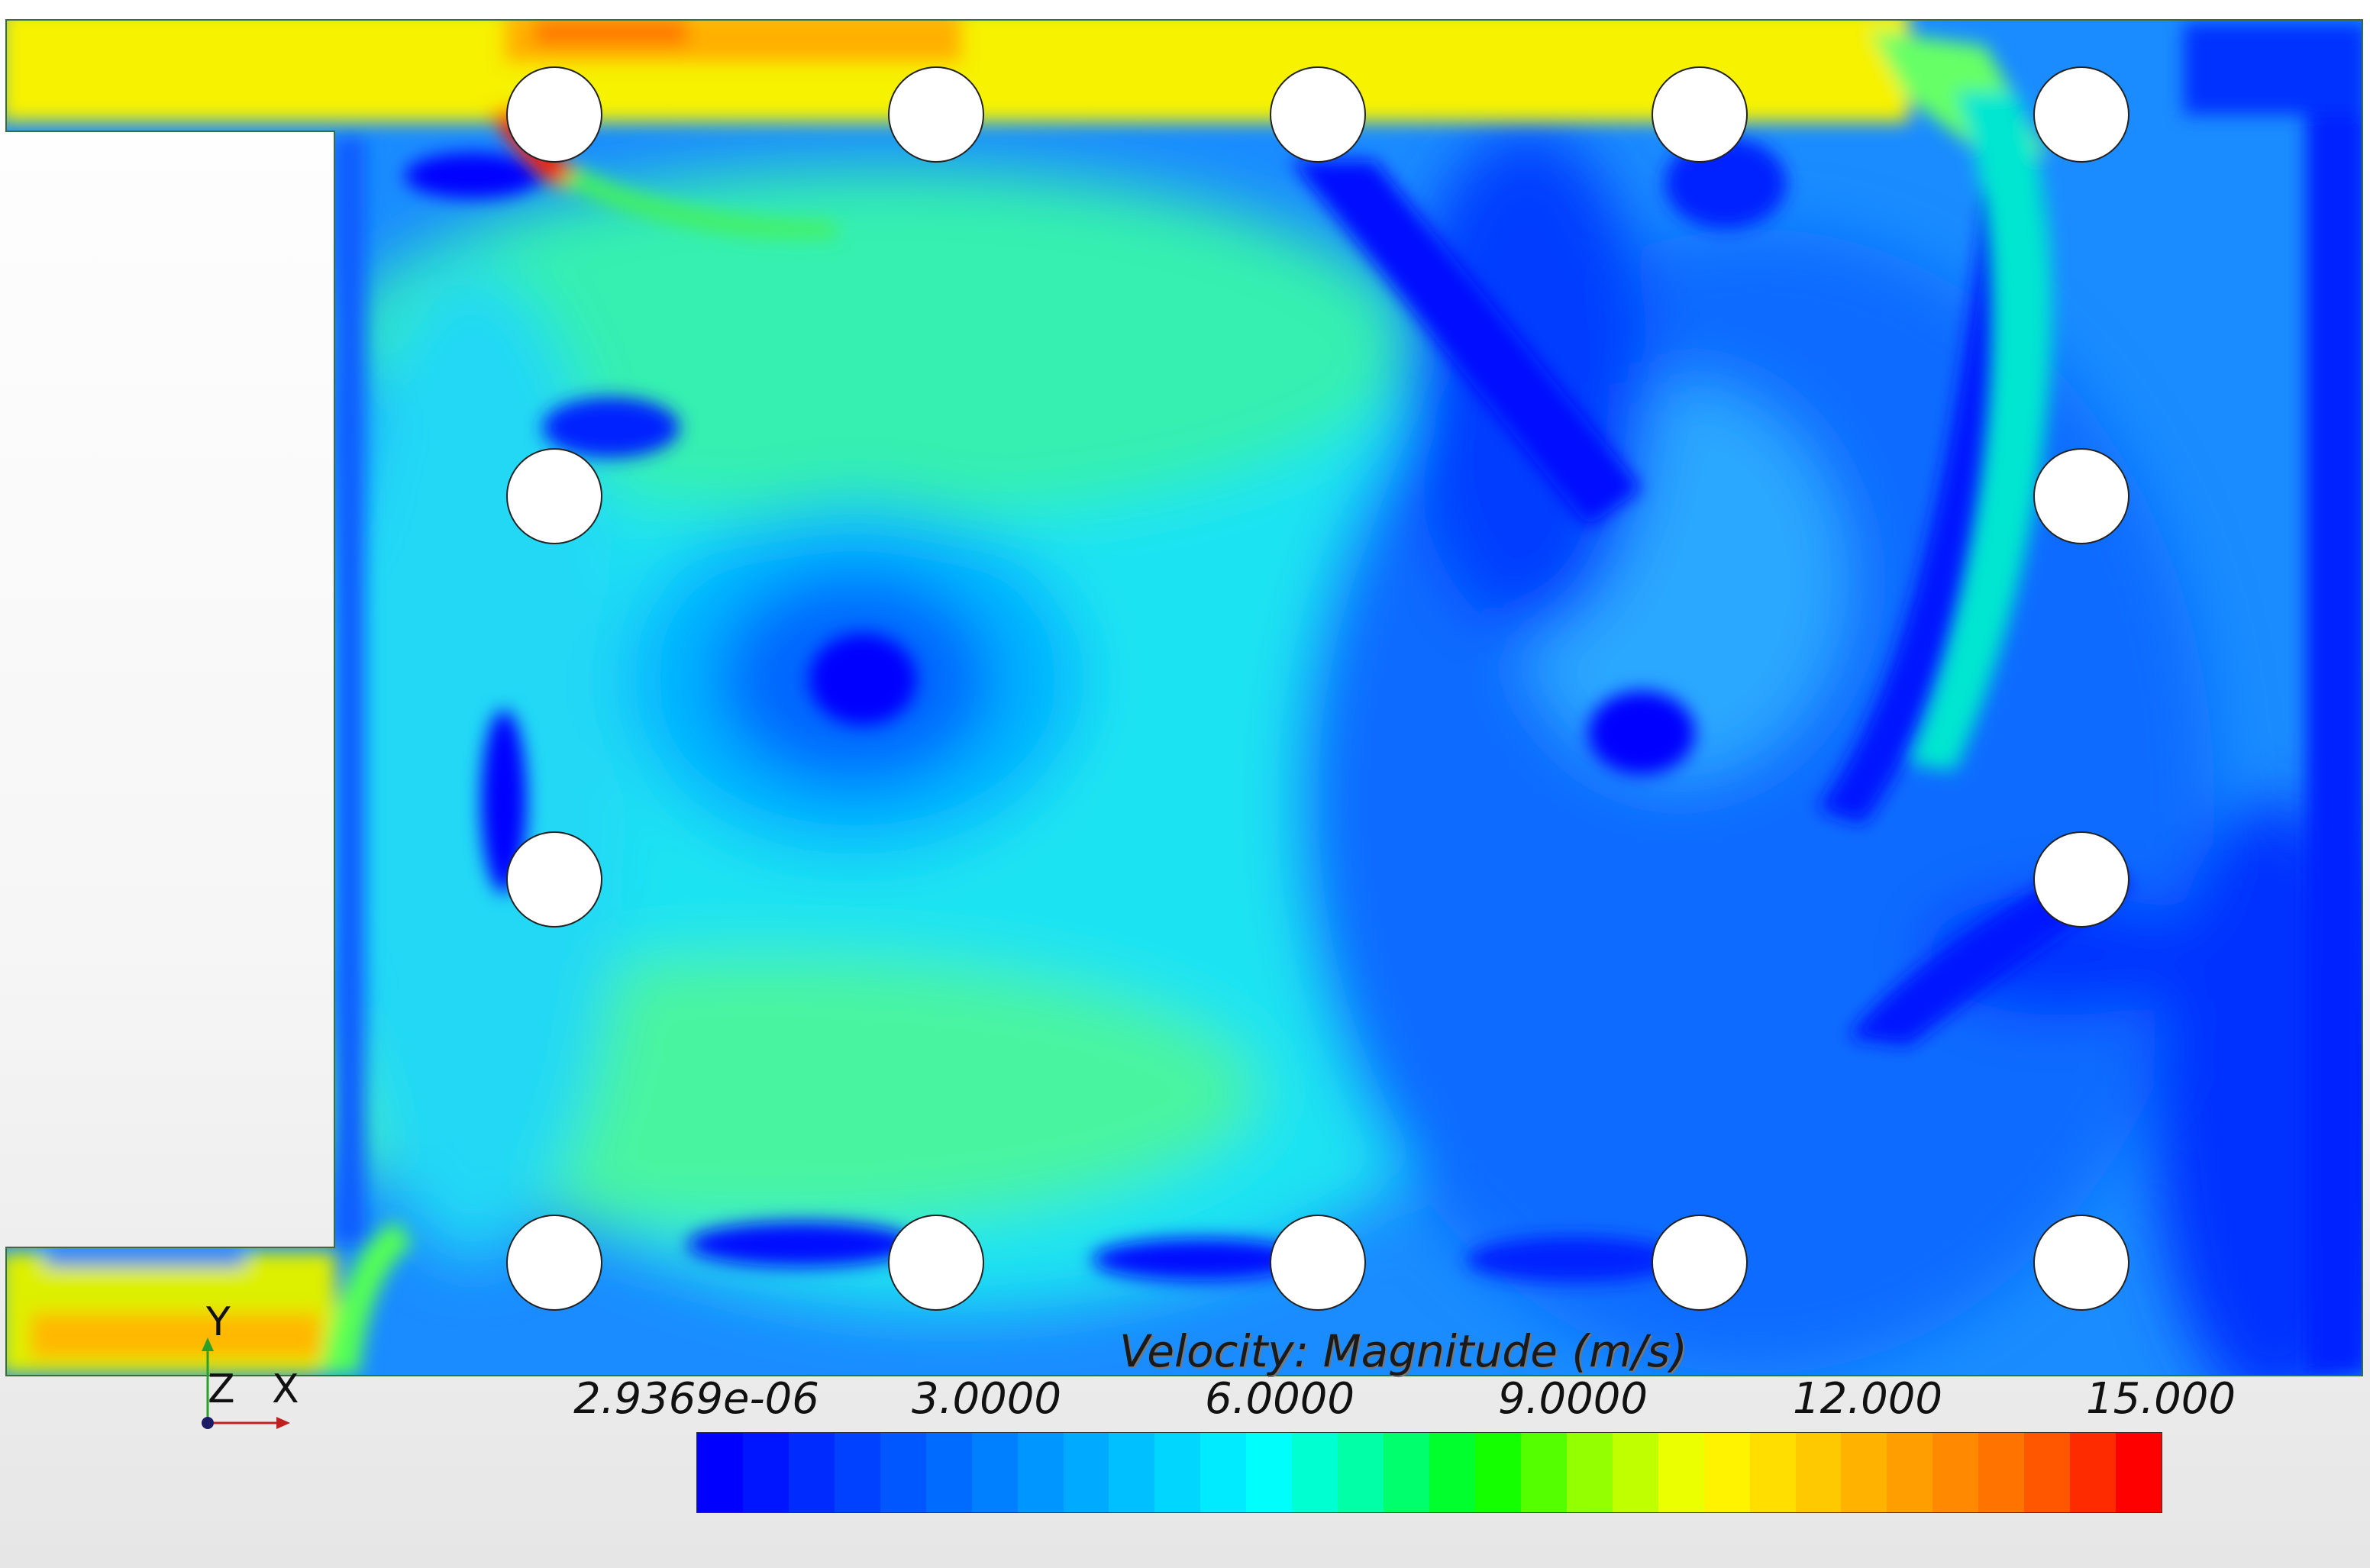  Describe the element at coordinates (283, 1423) in the screenshot. I see `triad-x-arrow` at that location.